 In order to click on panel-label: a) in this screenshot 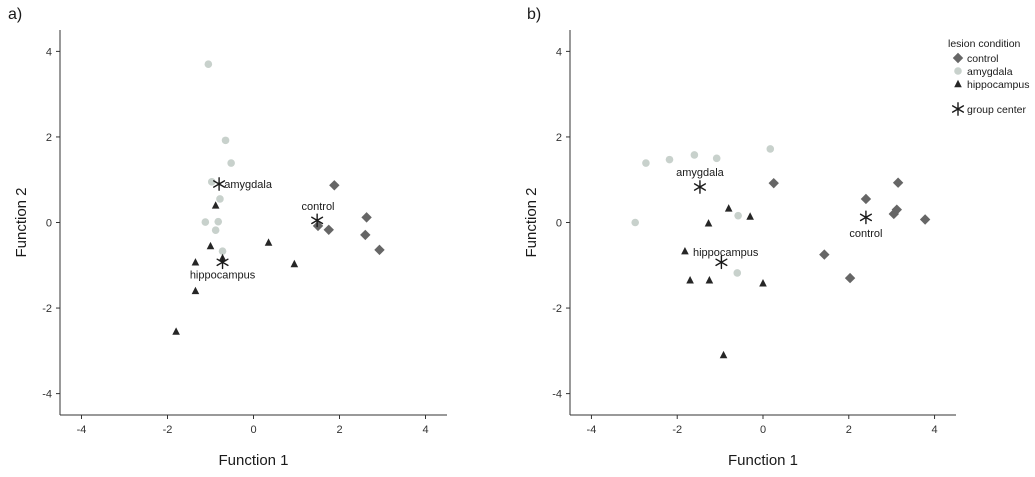, I will do `click(15, 14)`.